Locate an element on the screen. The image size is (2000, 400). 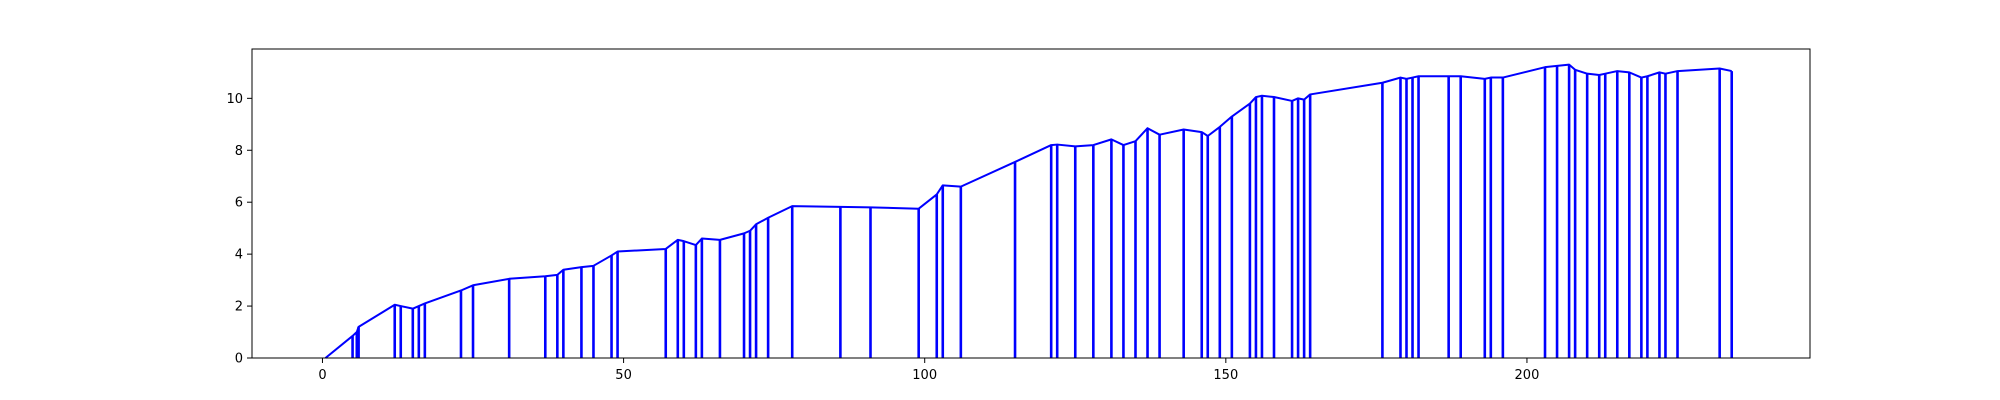
y-tick-label: 4 is located at coordinates (239, 255).